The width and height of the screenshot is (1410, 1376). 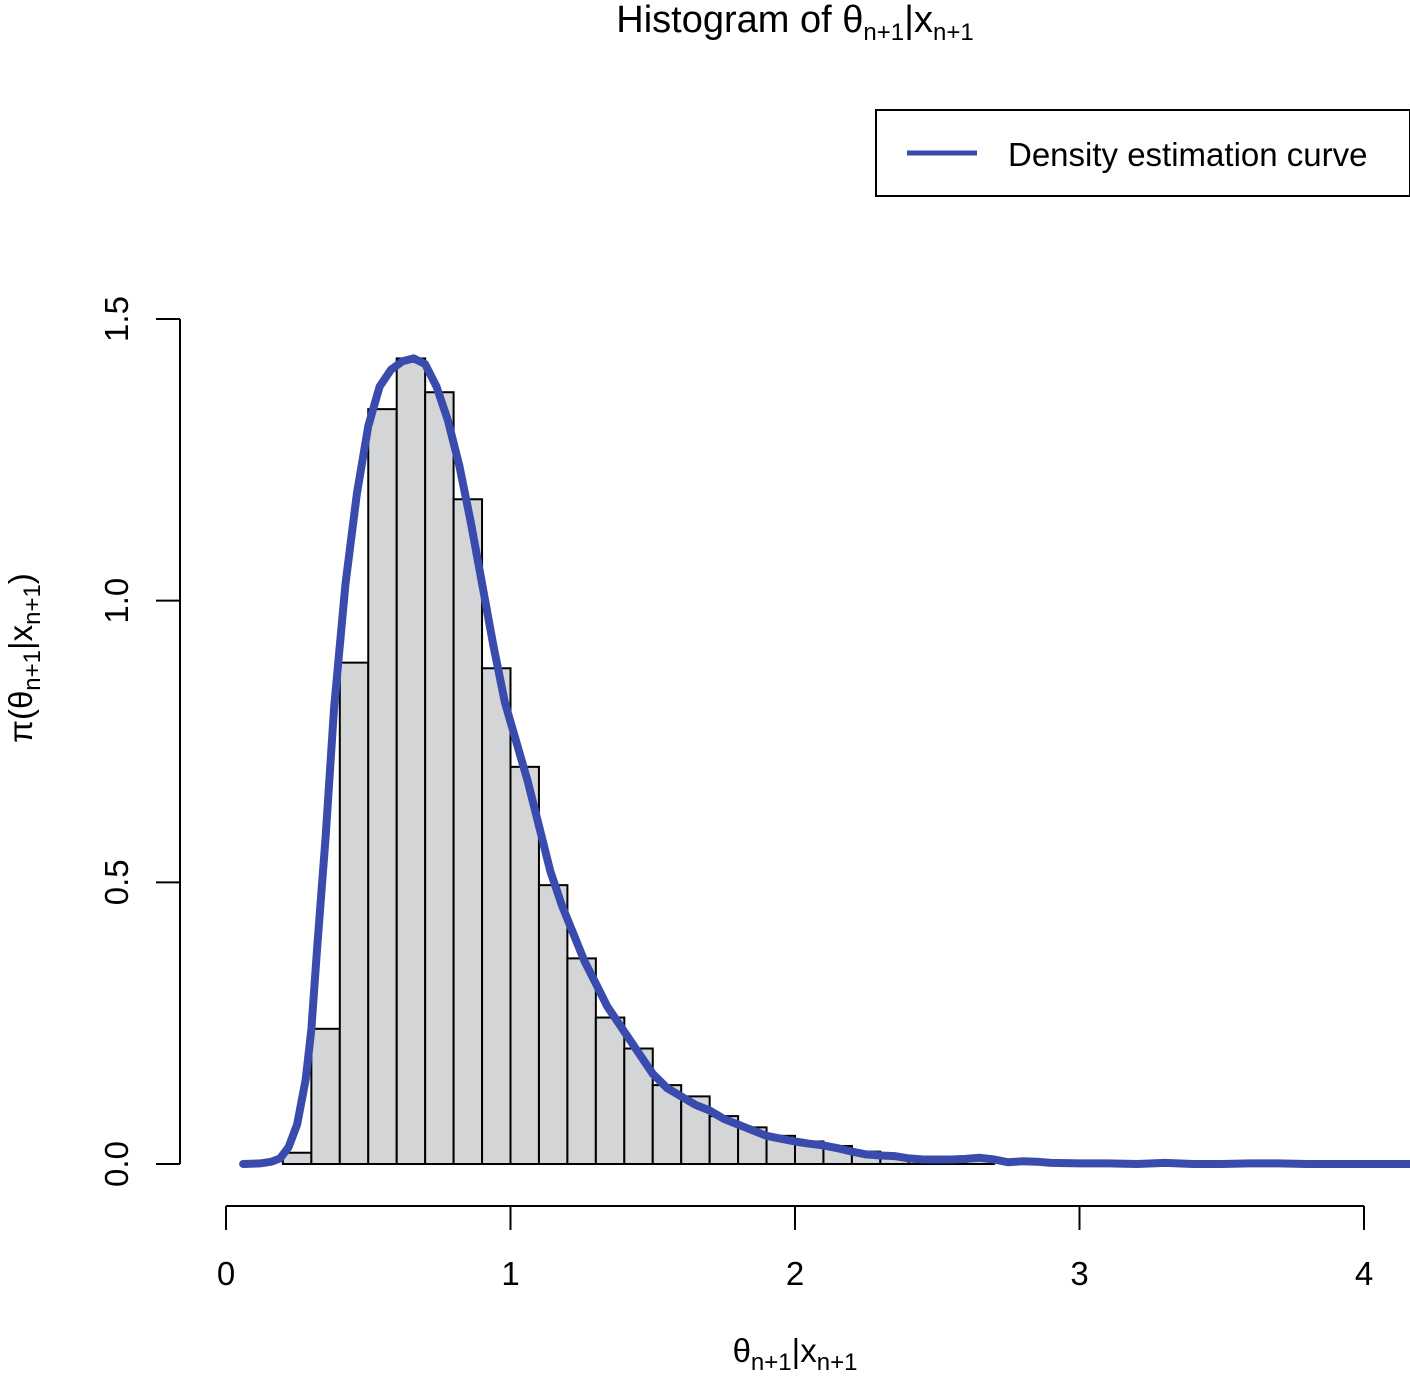 What do you see at coordinates (795, 1351) in the screenshot?
I see `x-axis-title: θn+1|xn+1` at bounding box center [795, 1351].